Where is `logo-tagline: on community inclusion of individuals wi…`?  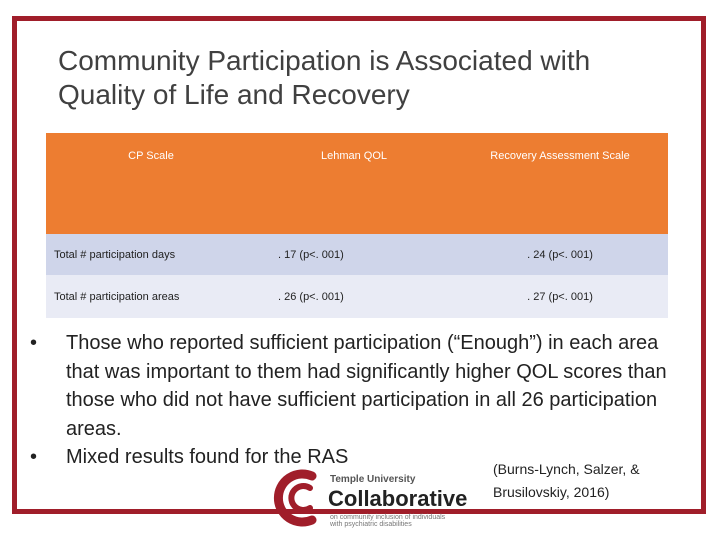 logo-tagline: on community inclusion of individuals wi… is located at coordinates (388, 521).